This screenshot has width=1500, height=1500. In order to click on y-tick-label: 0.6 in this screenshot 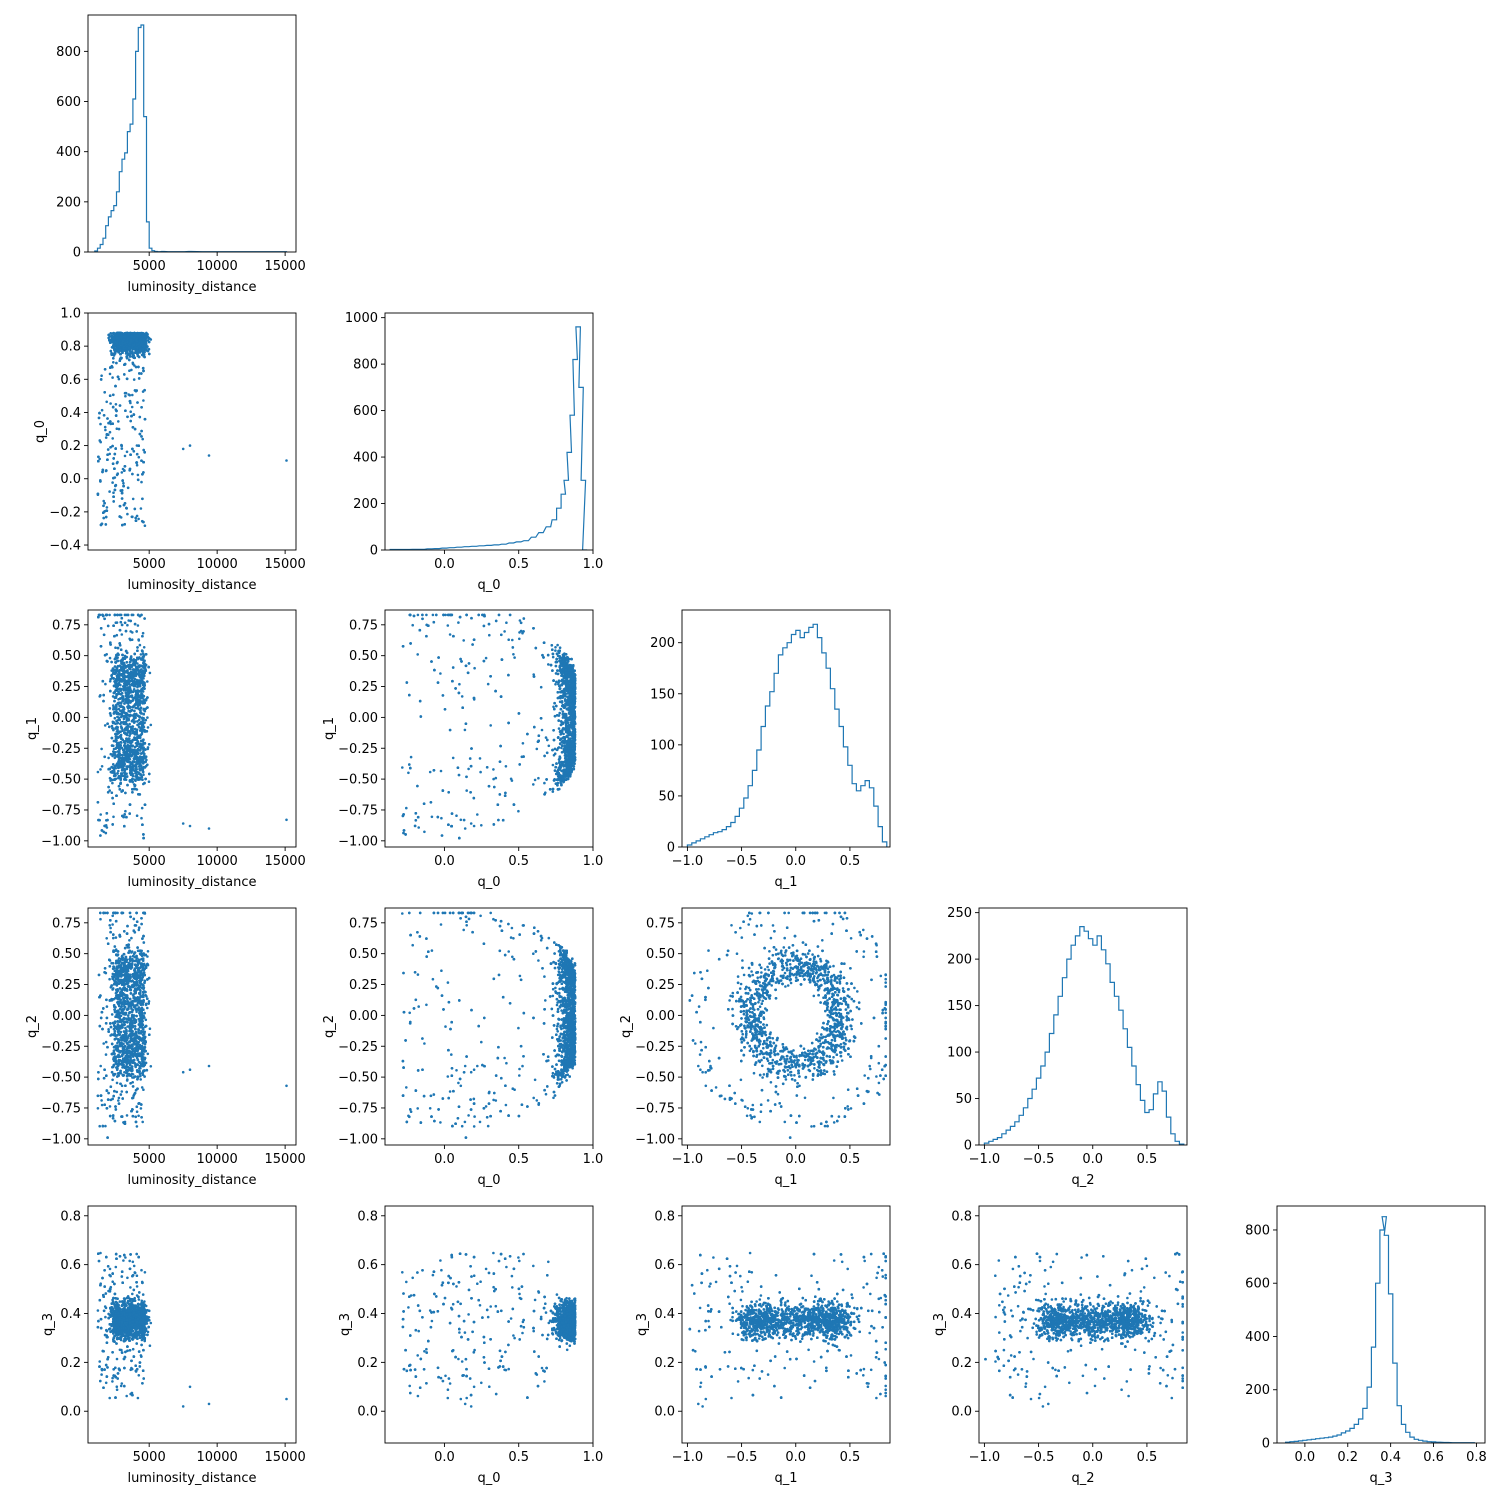, I will do `click(70, 380)`.